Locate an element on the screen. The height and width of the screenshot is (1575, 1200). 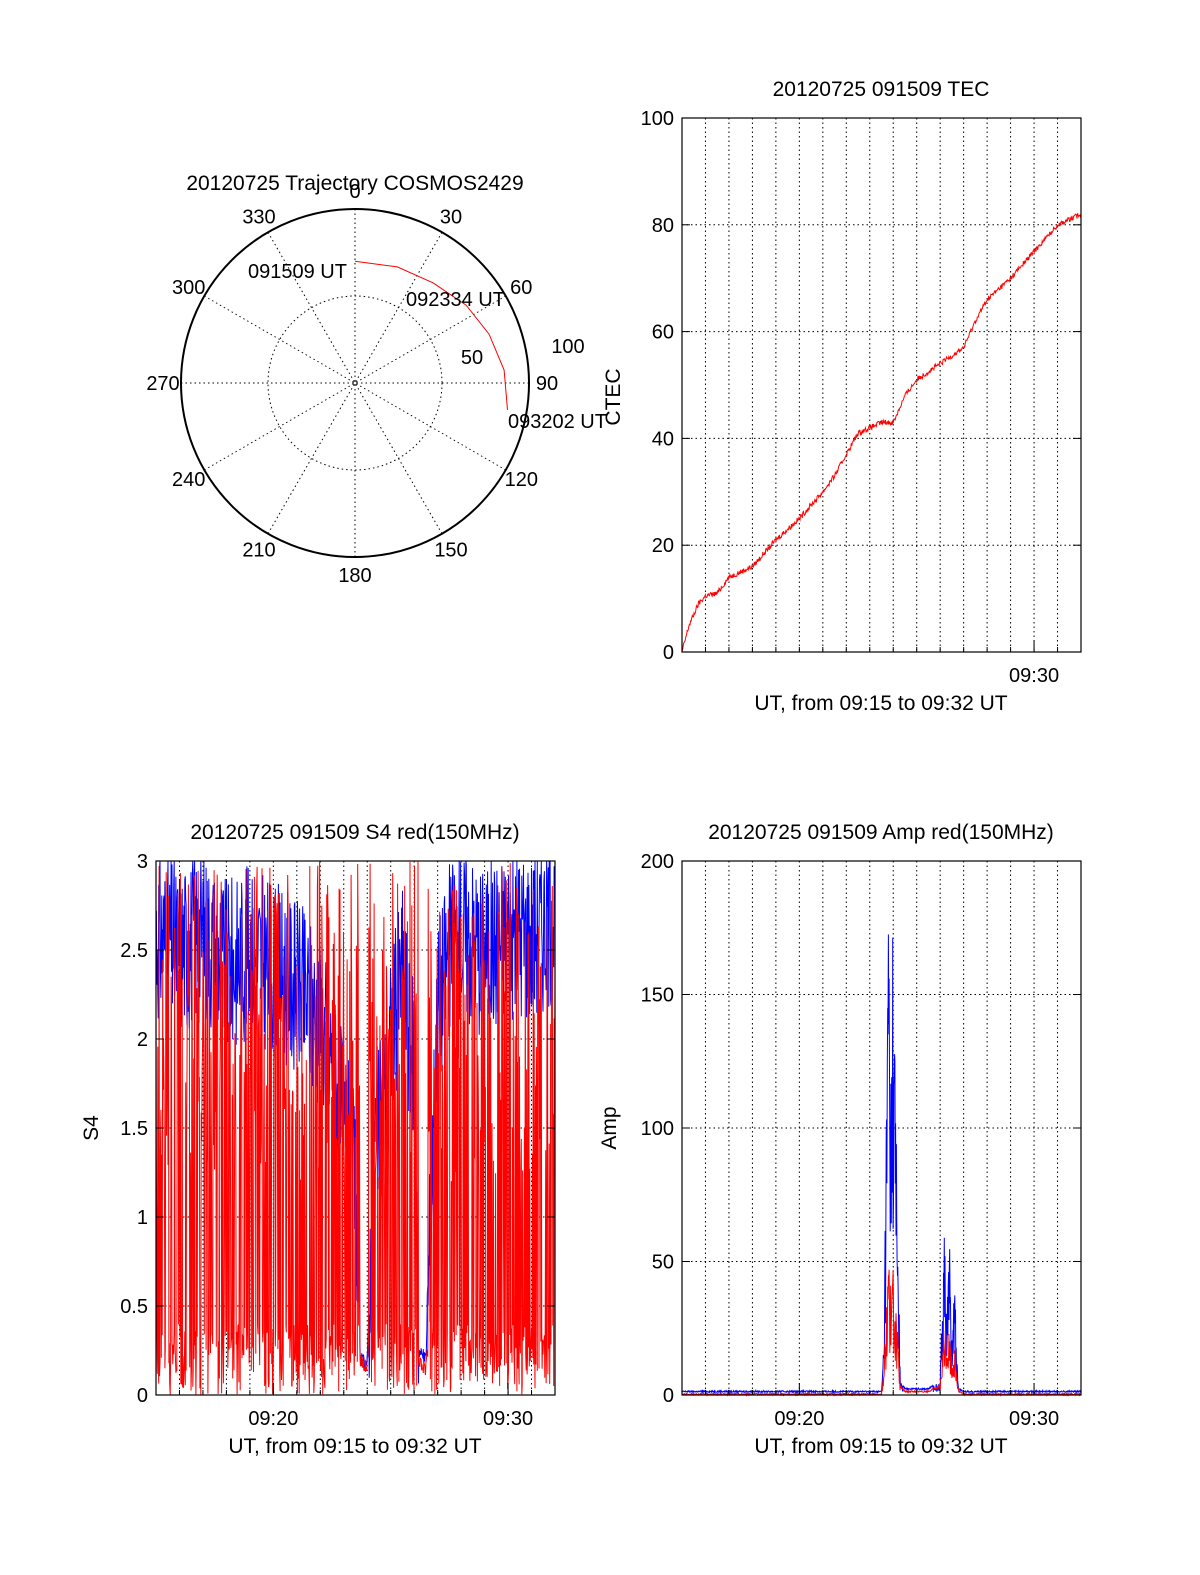
tec-series is located at coordinates (881, 432).